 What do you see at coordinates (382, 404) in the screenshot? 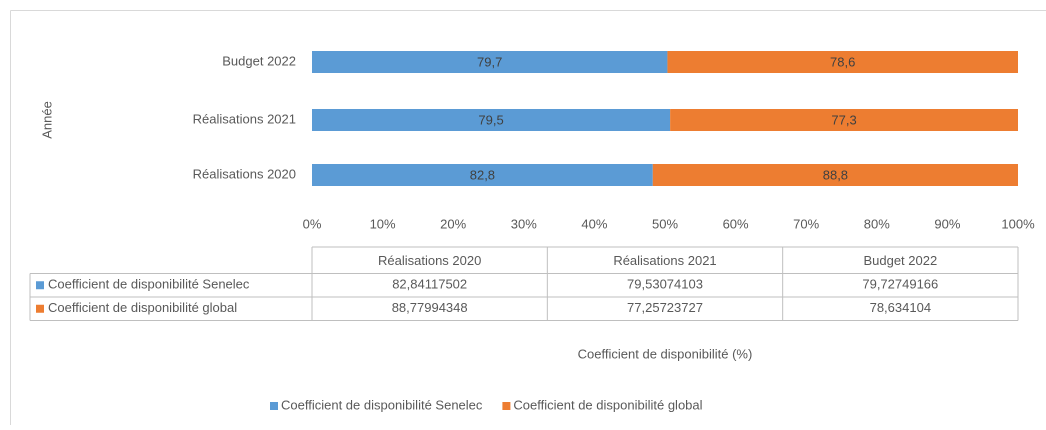
I see `legend-label: Coefficient de disponibilité Senelec` at bounding box center [382, 404].